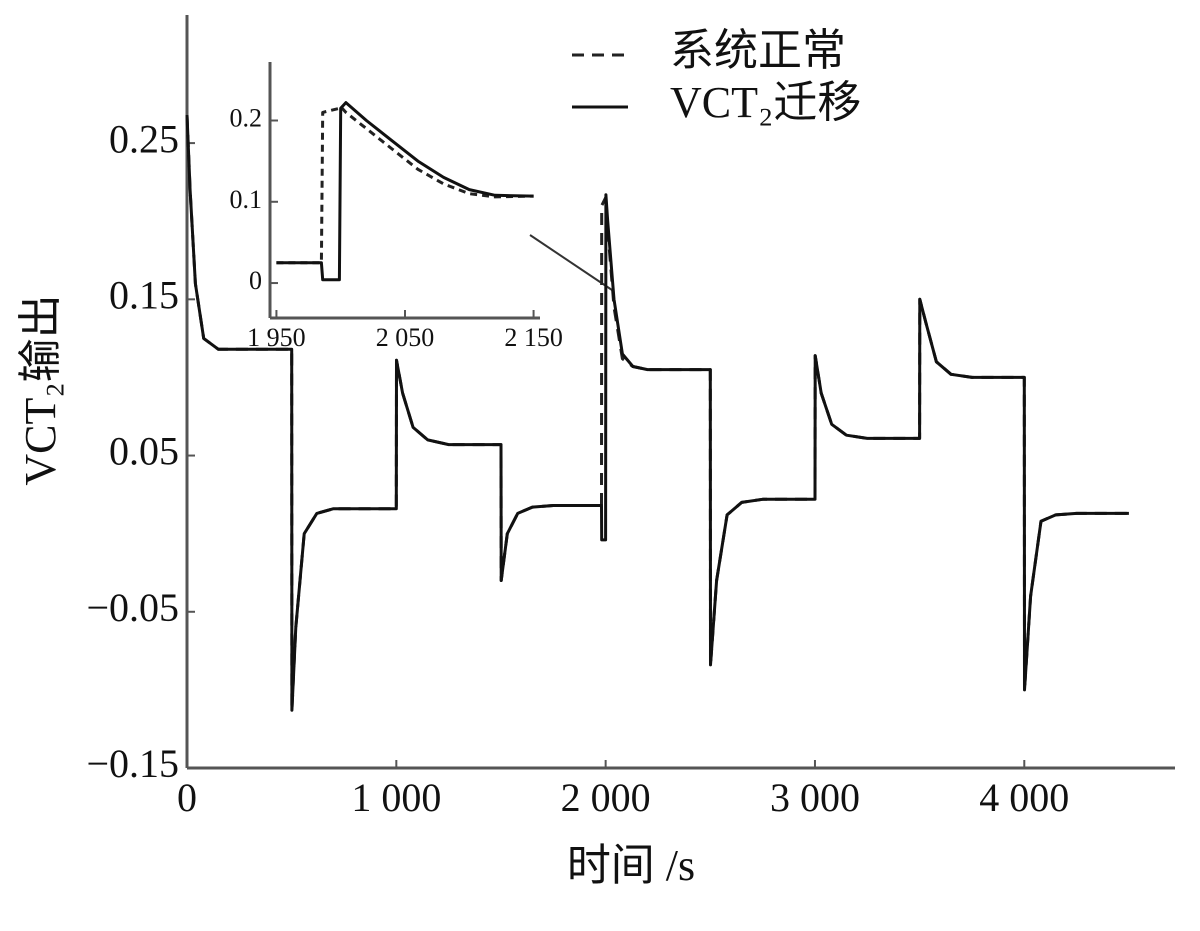 This screenshot has width=1200, height=931. I want to click on y-tick-label: 0.05, so click(144, 451).